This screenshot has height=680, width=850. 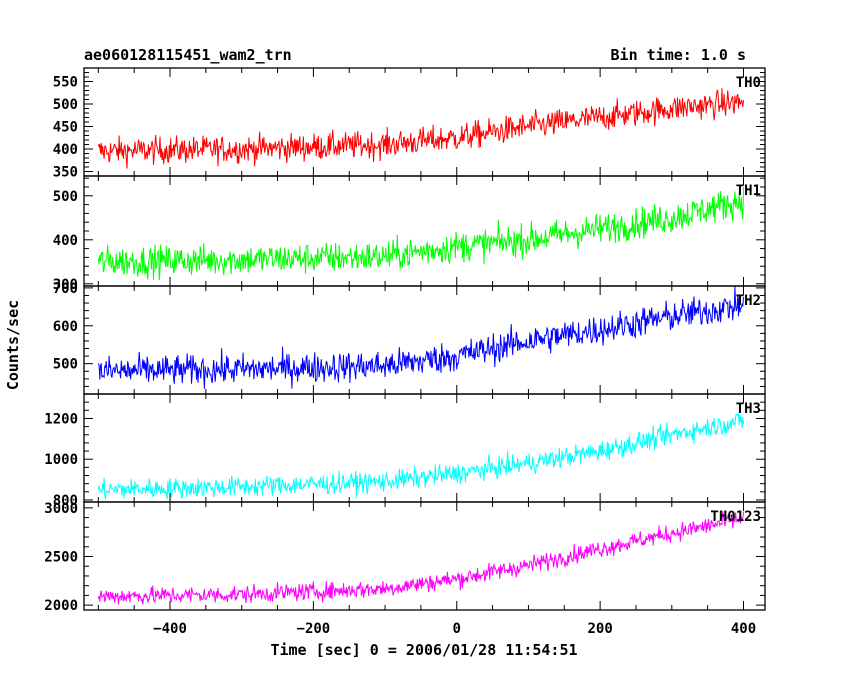 I want to click on series-line-th1, so click(x=420, y=234).